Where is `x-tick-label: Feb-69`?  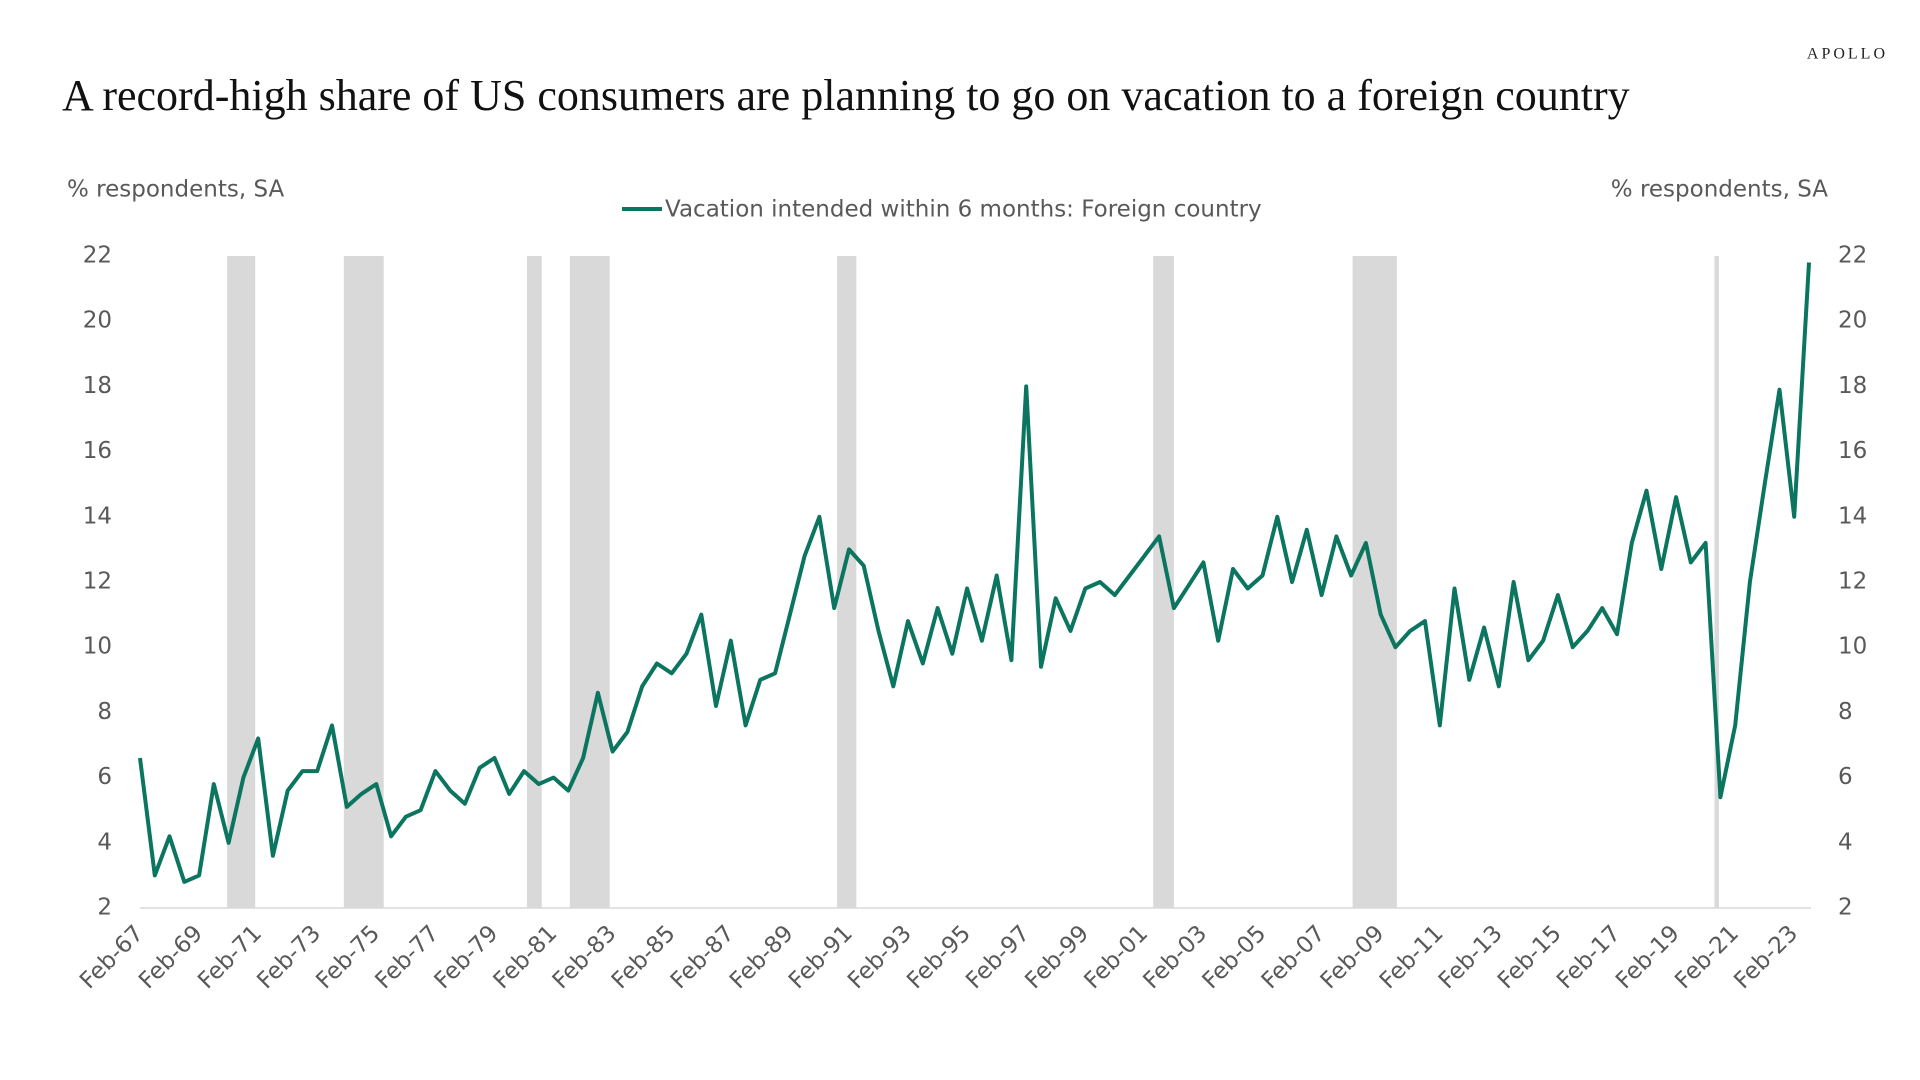 x-tick-label: Feb-69 is located at coordinates (171, 957).